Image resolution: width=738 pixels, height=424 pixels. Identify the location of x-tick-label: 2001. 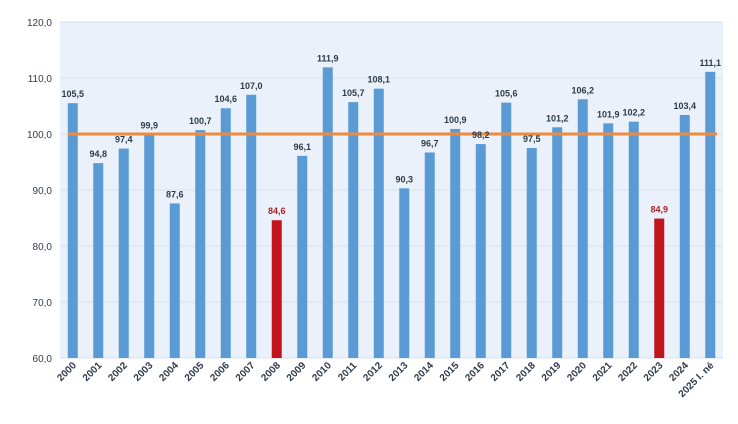
(93, 372).